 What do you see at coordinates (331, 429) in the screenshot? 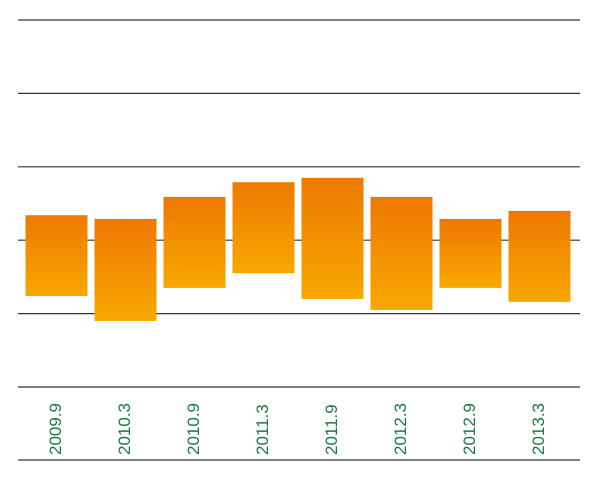
I see `x-tick-label: 2011.9` at bounding box center [331, 429].